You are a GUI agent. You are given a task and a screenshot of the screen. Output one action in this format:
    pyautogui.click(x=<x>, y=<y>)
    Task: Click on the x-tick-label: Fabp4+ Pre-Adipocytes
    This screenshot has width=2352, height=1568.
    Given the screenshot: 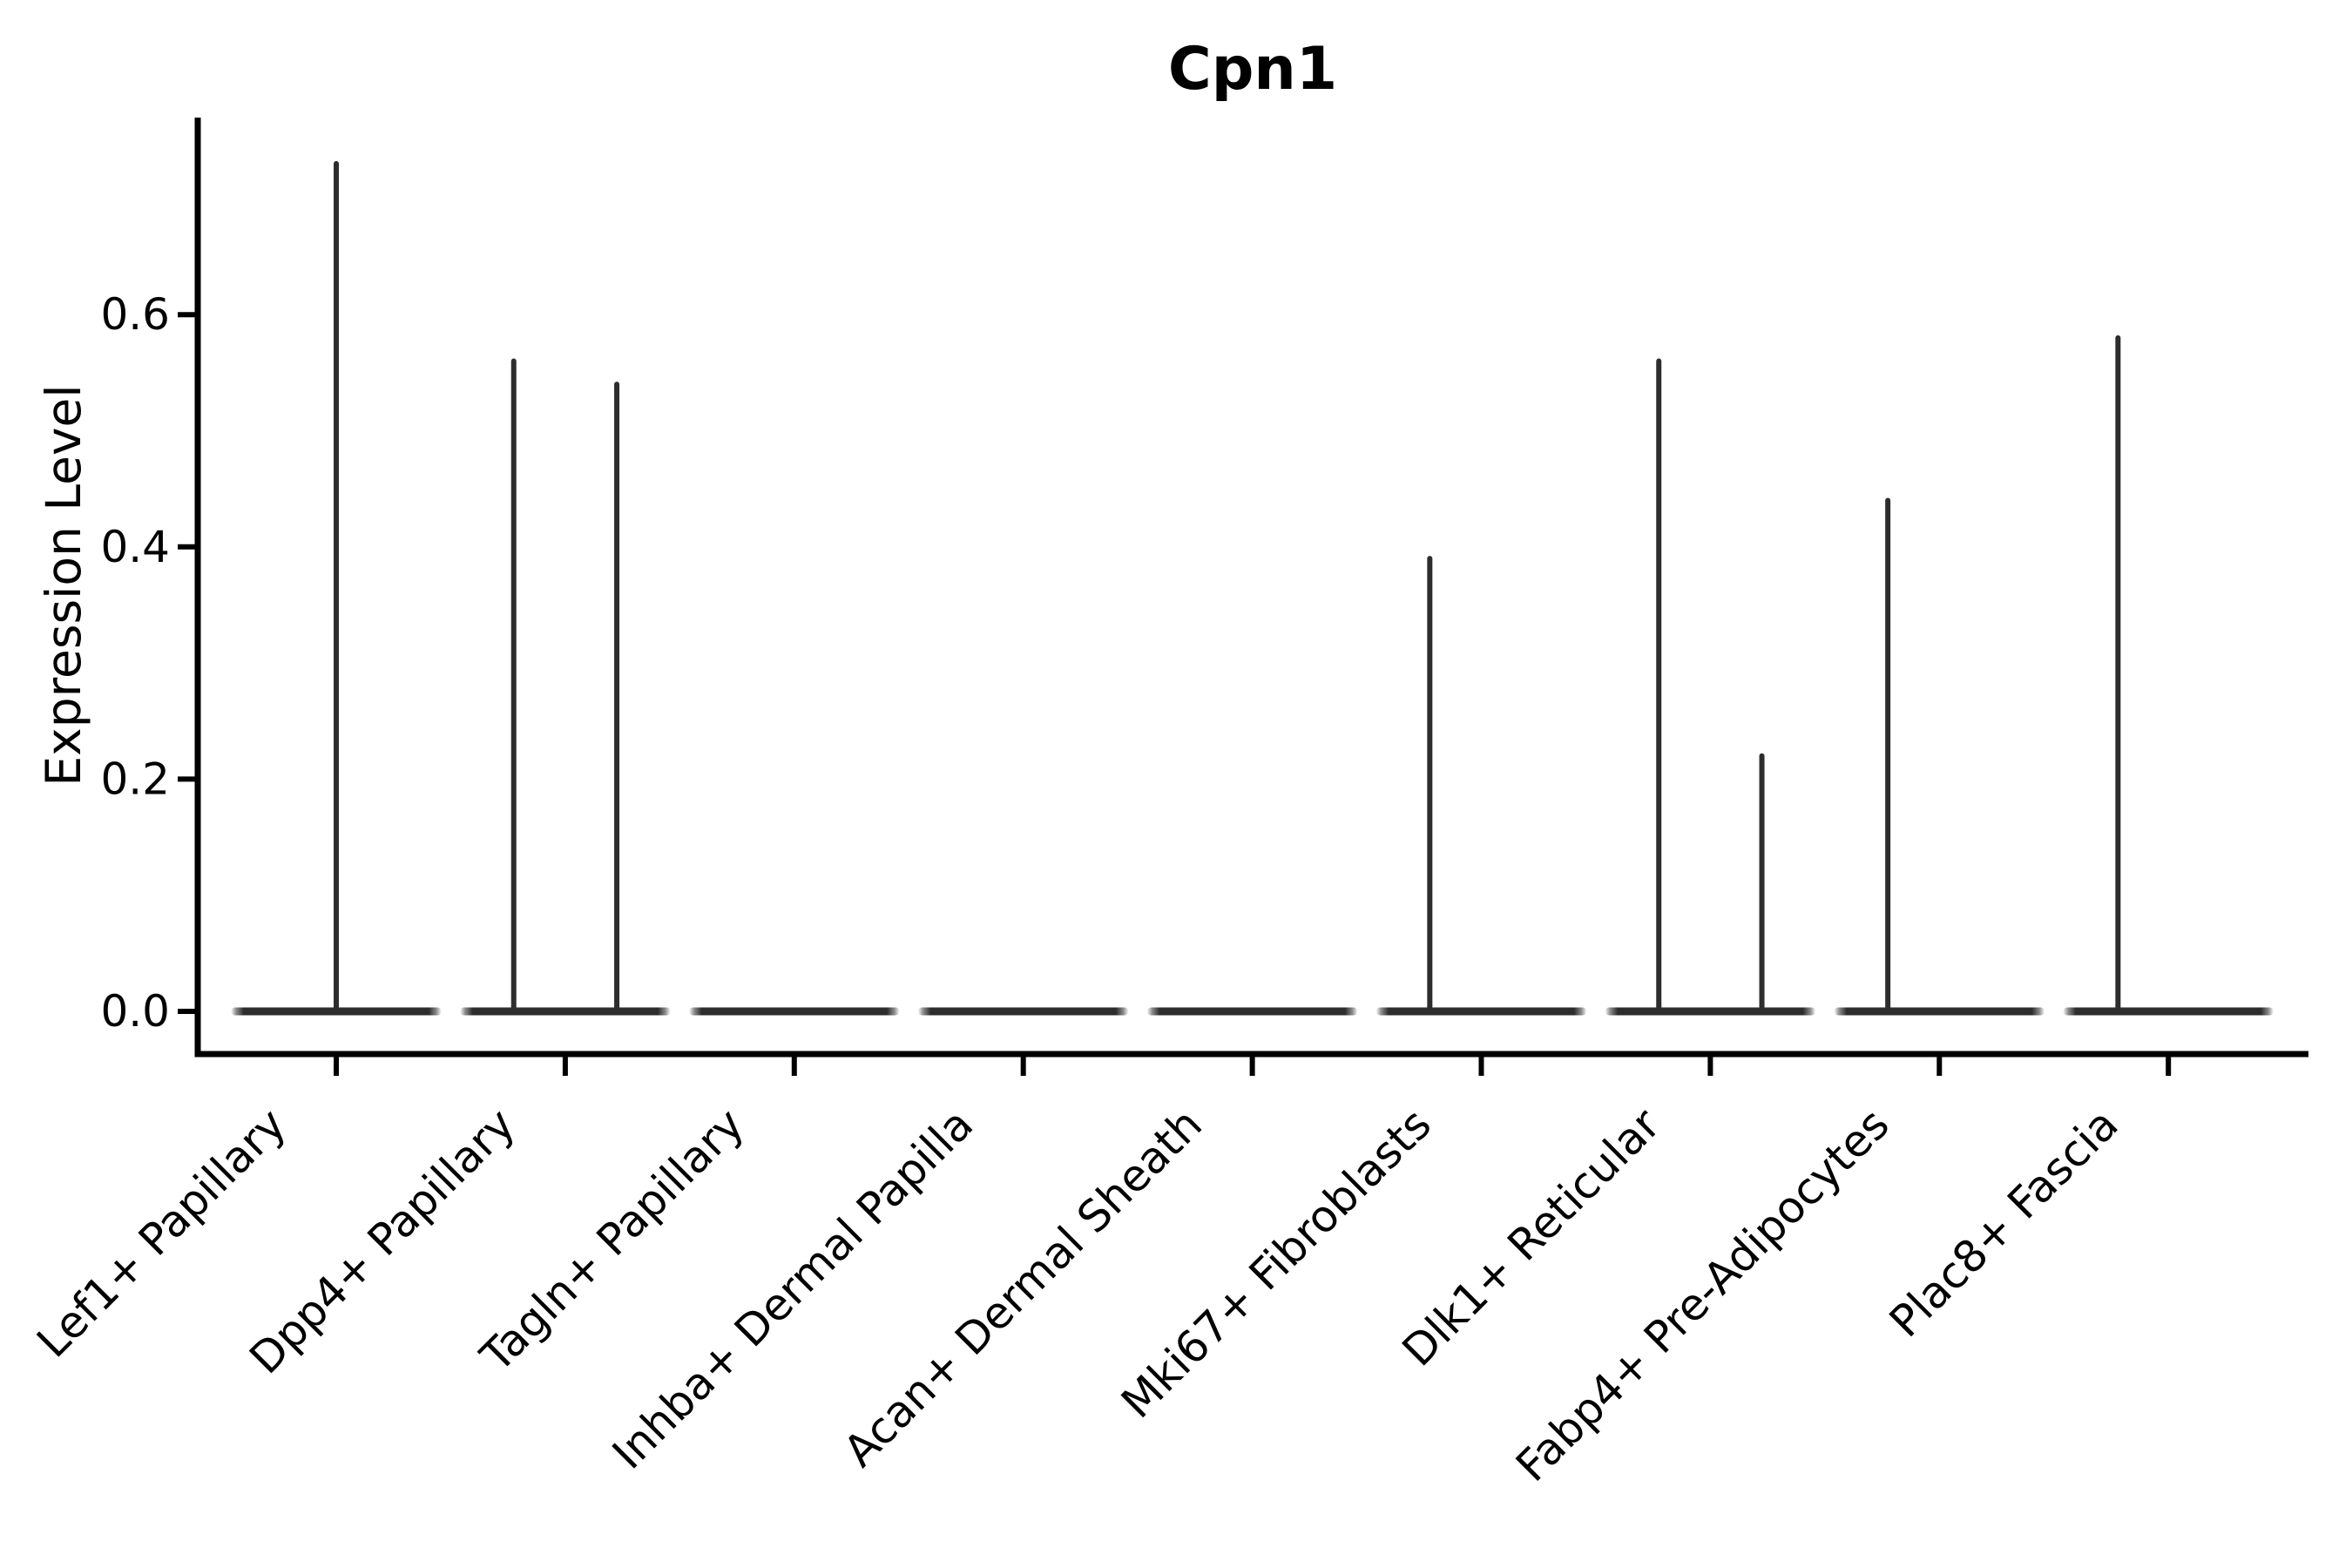 What is the action you would take?
    pyautogui.click(x=1703, y=1294)
    